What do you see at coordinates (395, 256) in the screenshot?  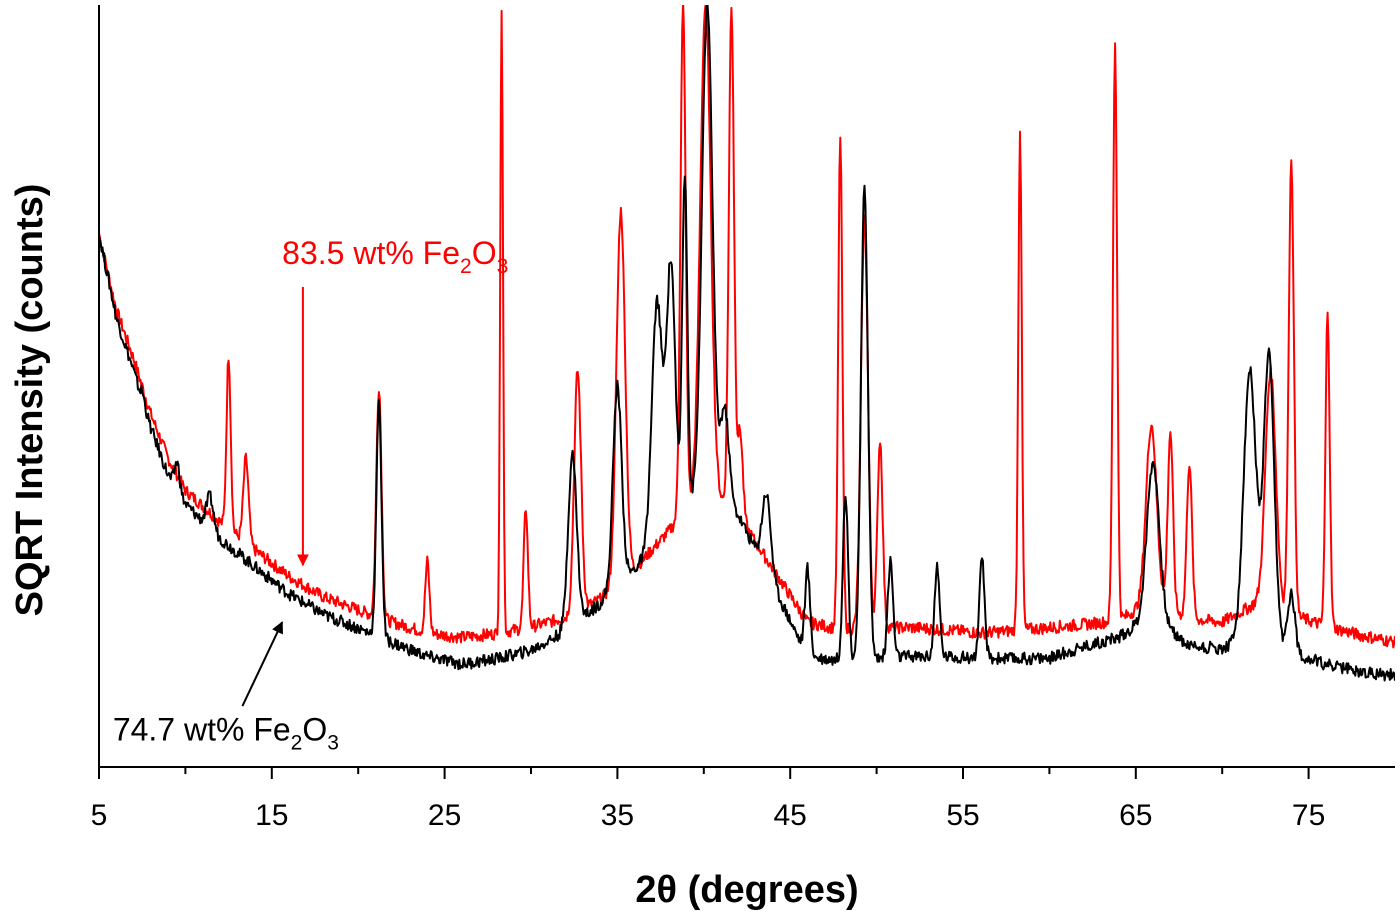 I see `annotation-label: 83.5 wt% Fe2O3` at bounding box center [395, 256].